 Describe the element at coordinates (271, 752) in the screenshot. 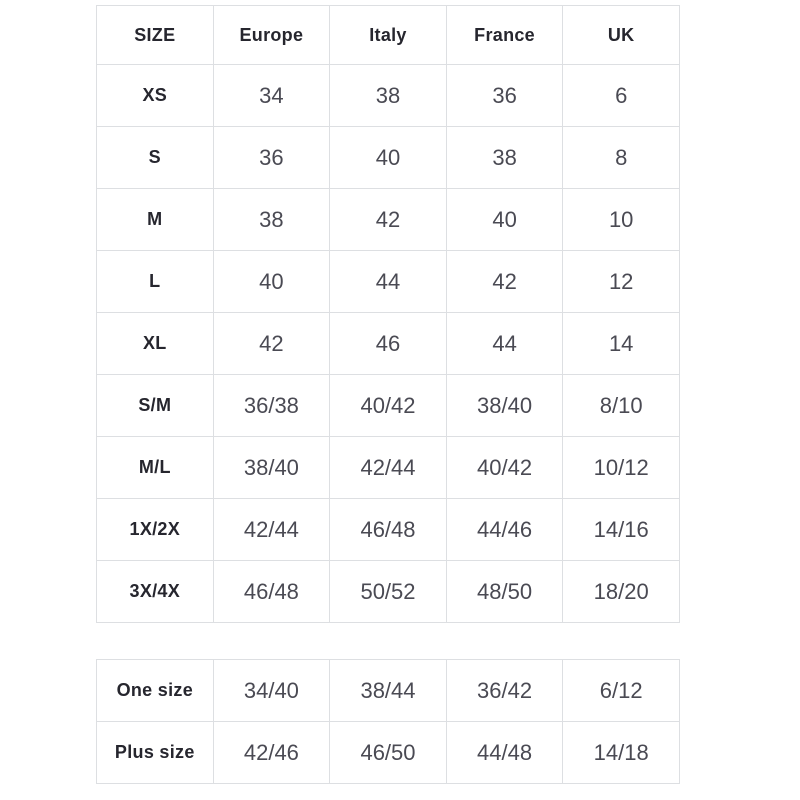

I see `size-value-cell: 42/46` at that location.